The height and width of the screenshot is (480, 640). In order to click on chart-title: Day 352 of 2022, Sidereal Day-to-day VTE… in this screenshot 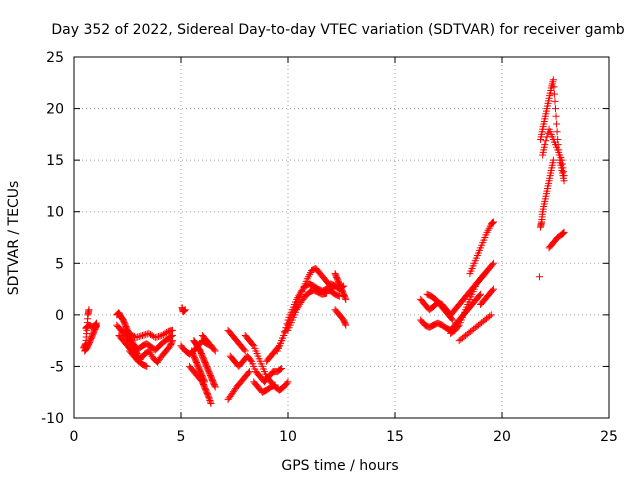, I will do `click(337, 30)`.